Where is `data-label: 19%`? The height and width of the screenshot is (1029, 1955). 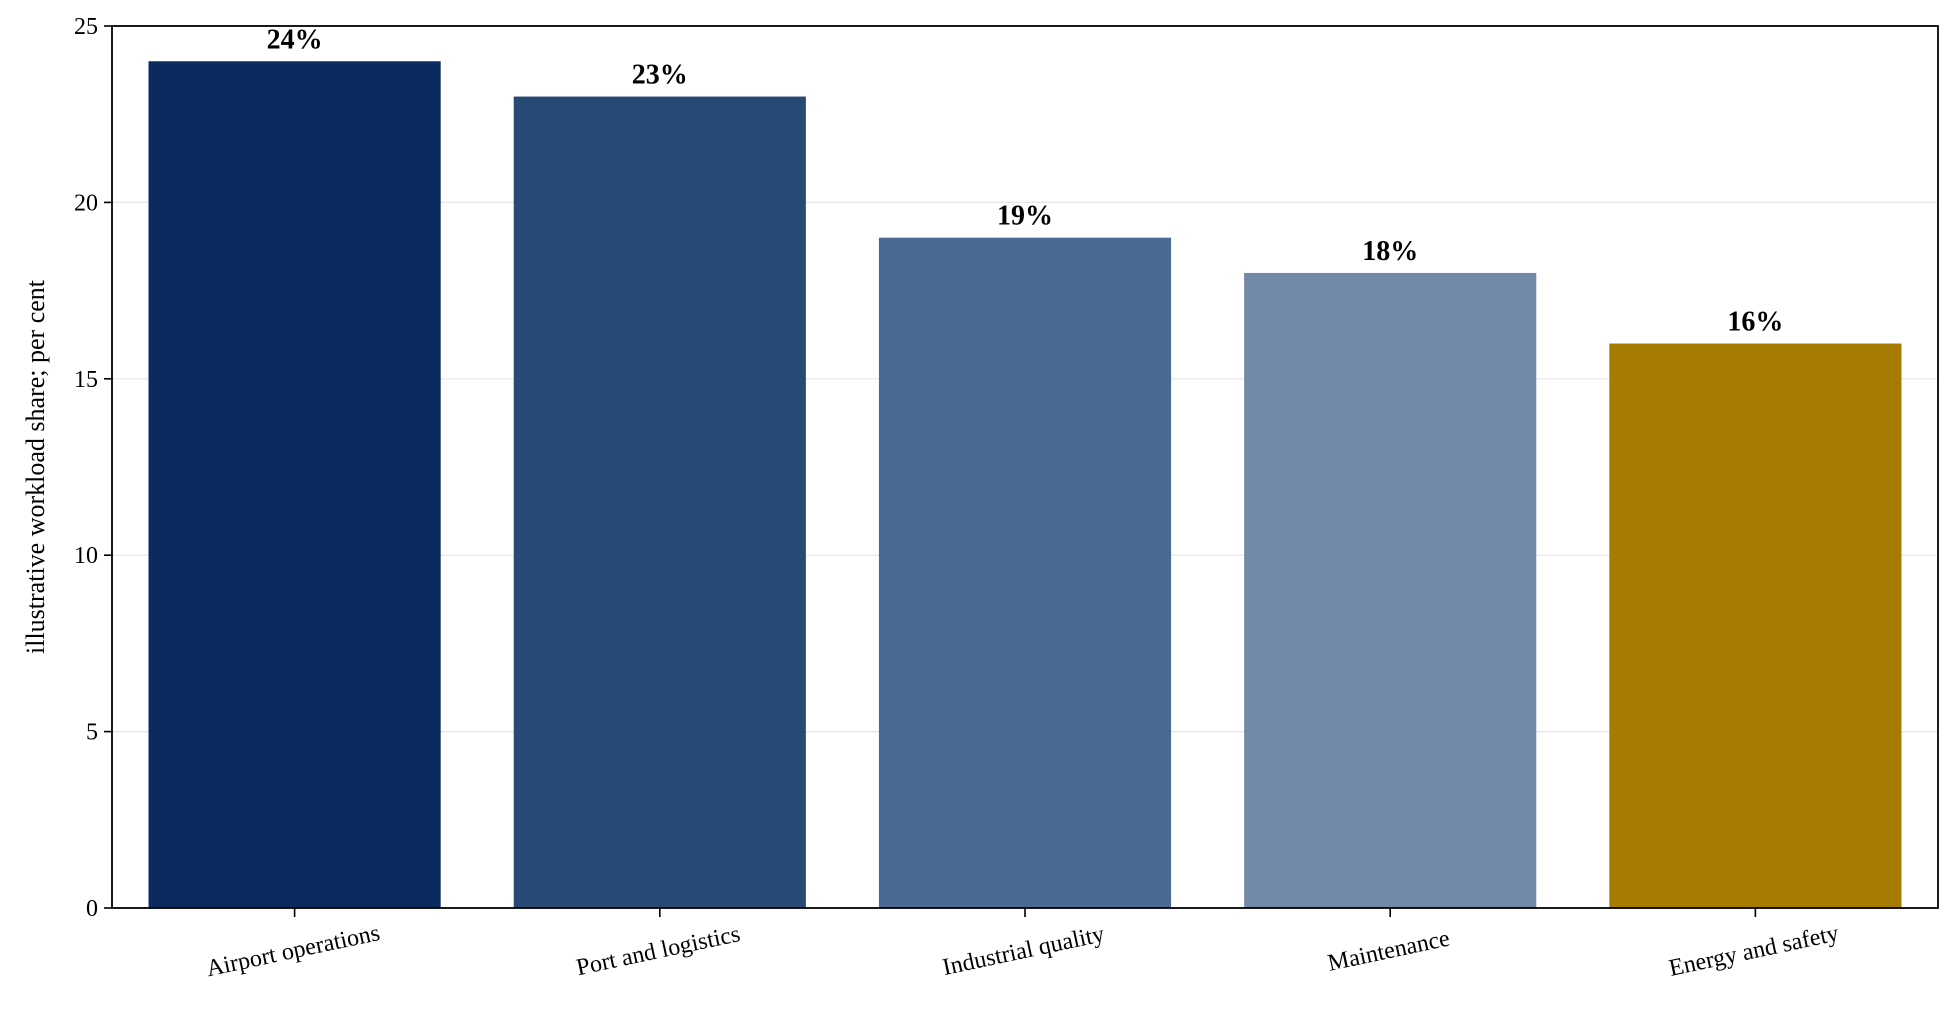 data-label: 19% is located at coordinates (1025, 216).